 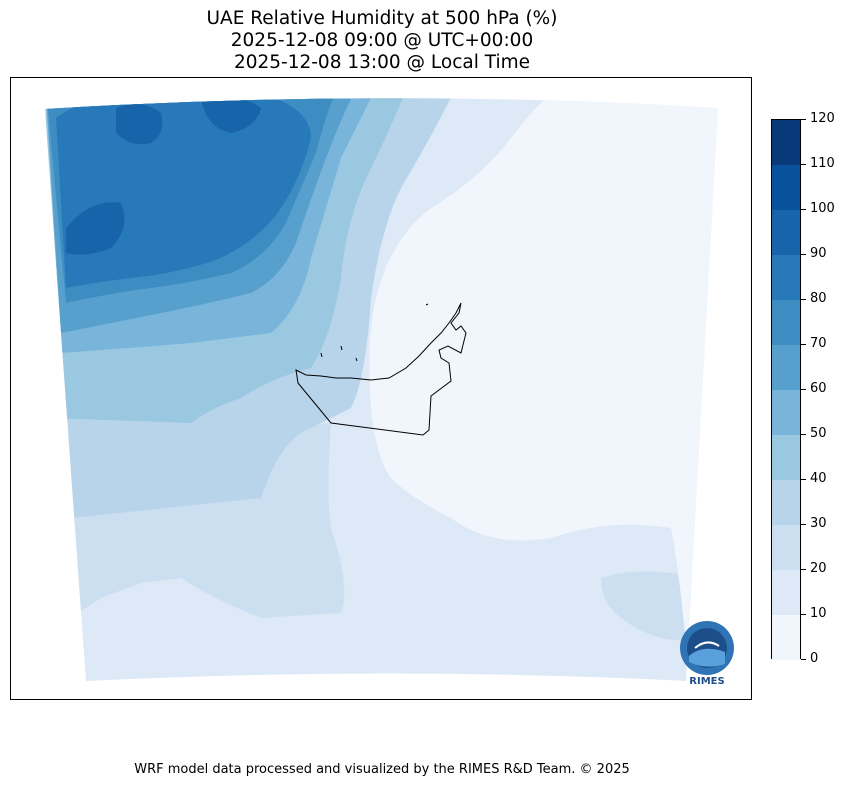 What do you see at coordinates (818, 343) in the screenshot?
I see `colorbar-tick-label: 70` at bounding box center [818, 343].